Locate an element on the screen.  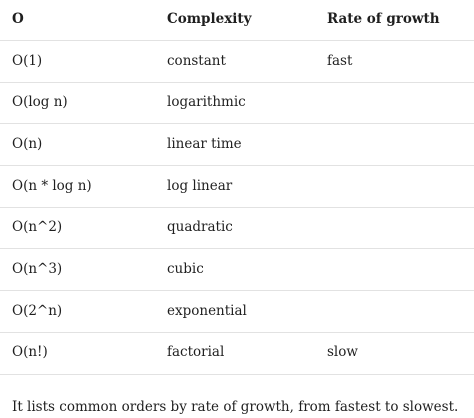
cell-complexity: cubic is located at coordinates (185, 269).